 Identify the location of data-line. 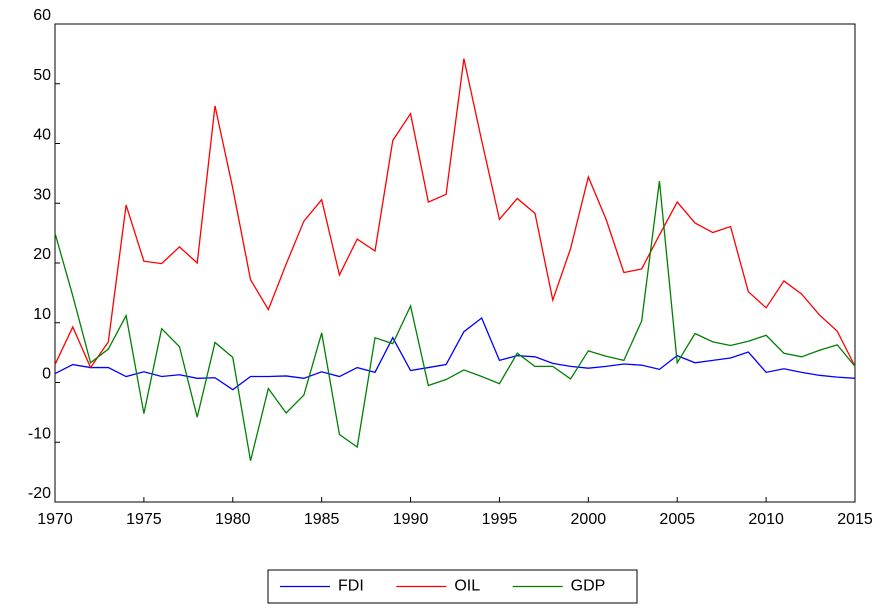
(455, 353).